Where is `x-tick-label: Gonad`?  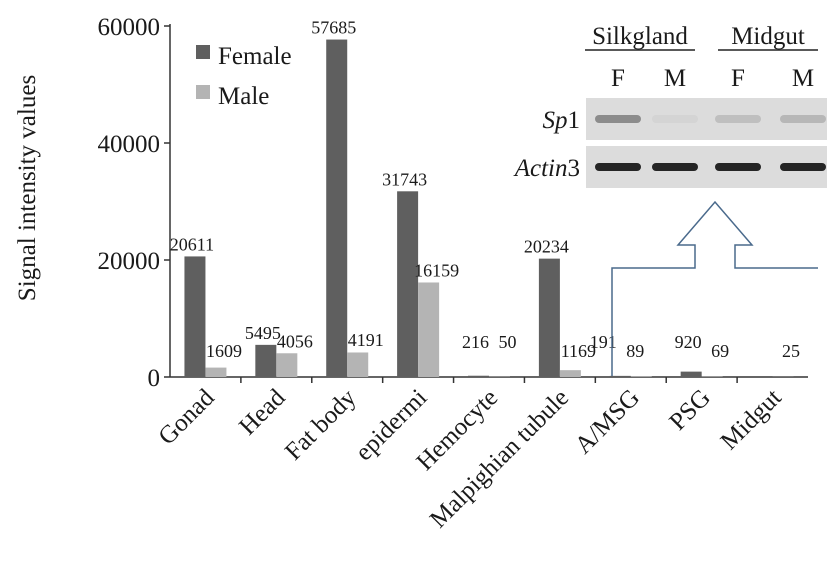 x-tick-label: Gonad is located at coordinates (186, 417).